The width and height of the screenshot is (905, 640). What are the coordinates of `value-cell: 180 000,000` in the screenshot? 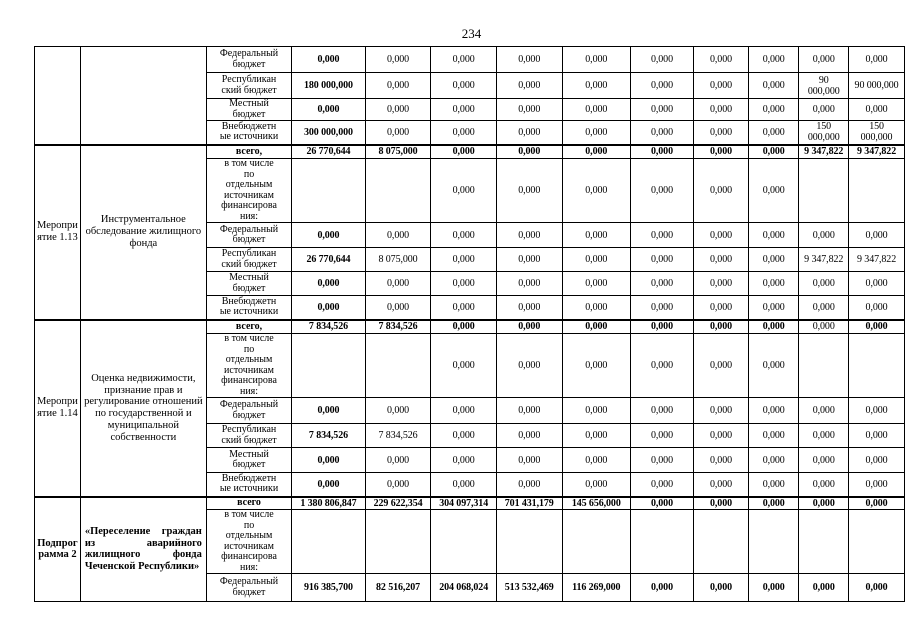 It's located at (328, 85).